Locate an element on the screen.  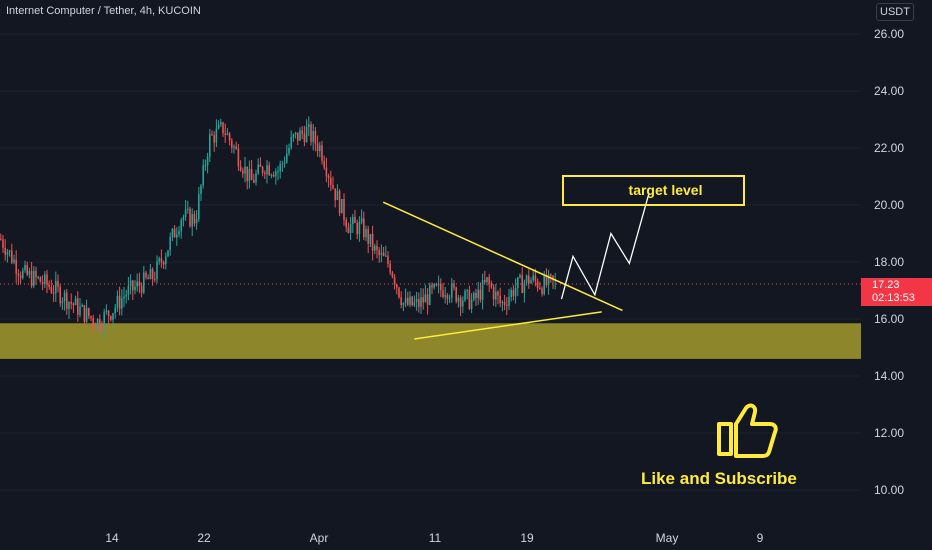
resistance-trendline is located at coordinates (502, 256).